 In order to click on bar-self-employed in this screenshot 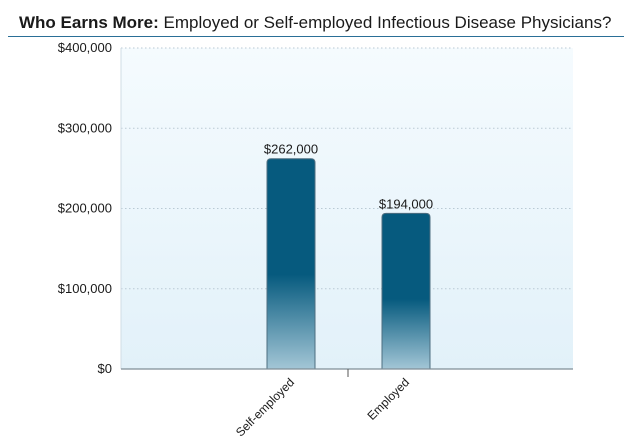, I will do `click(291, 264)`.